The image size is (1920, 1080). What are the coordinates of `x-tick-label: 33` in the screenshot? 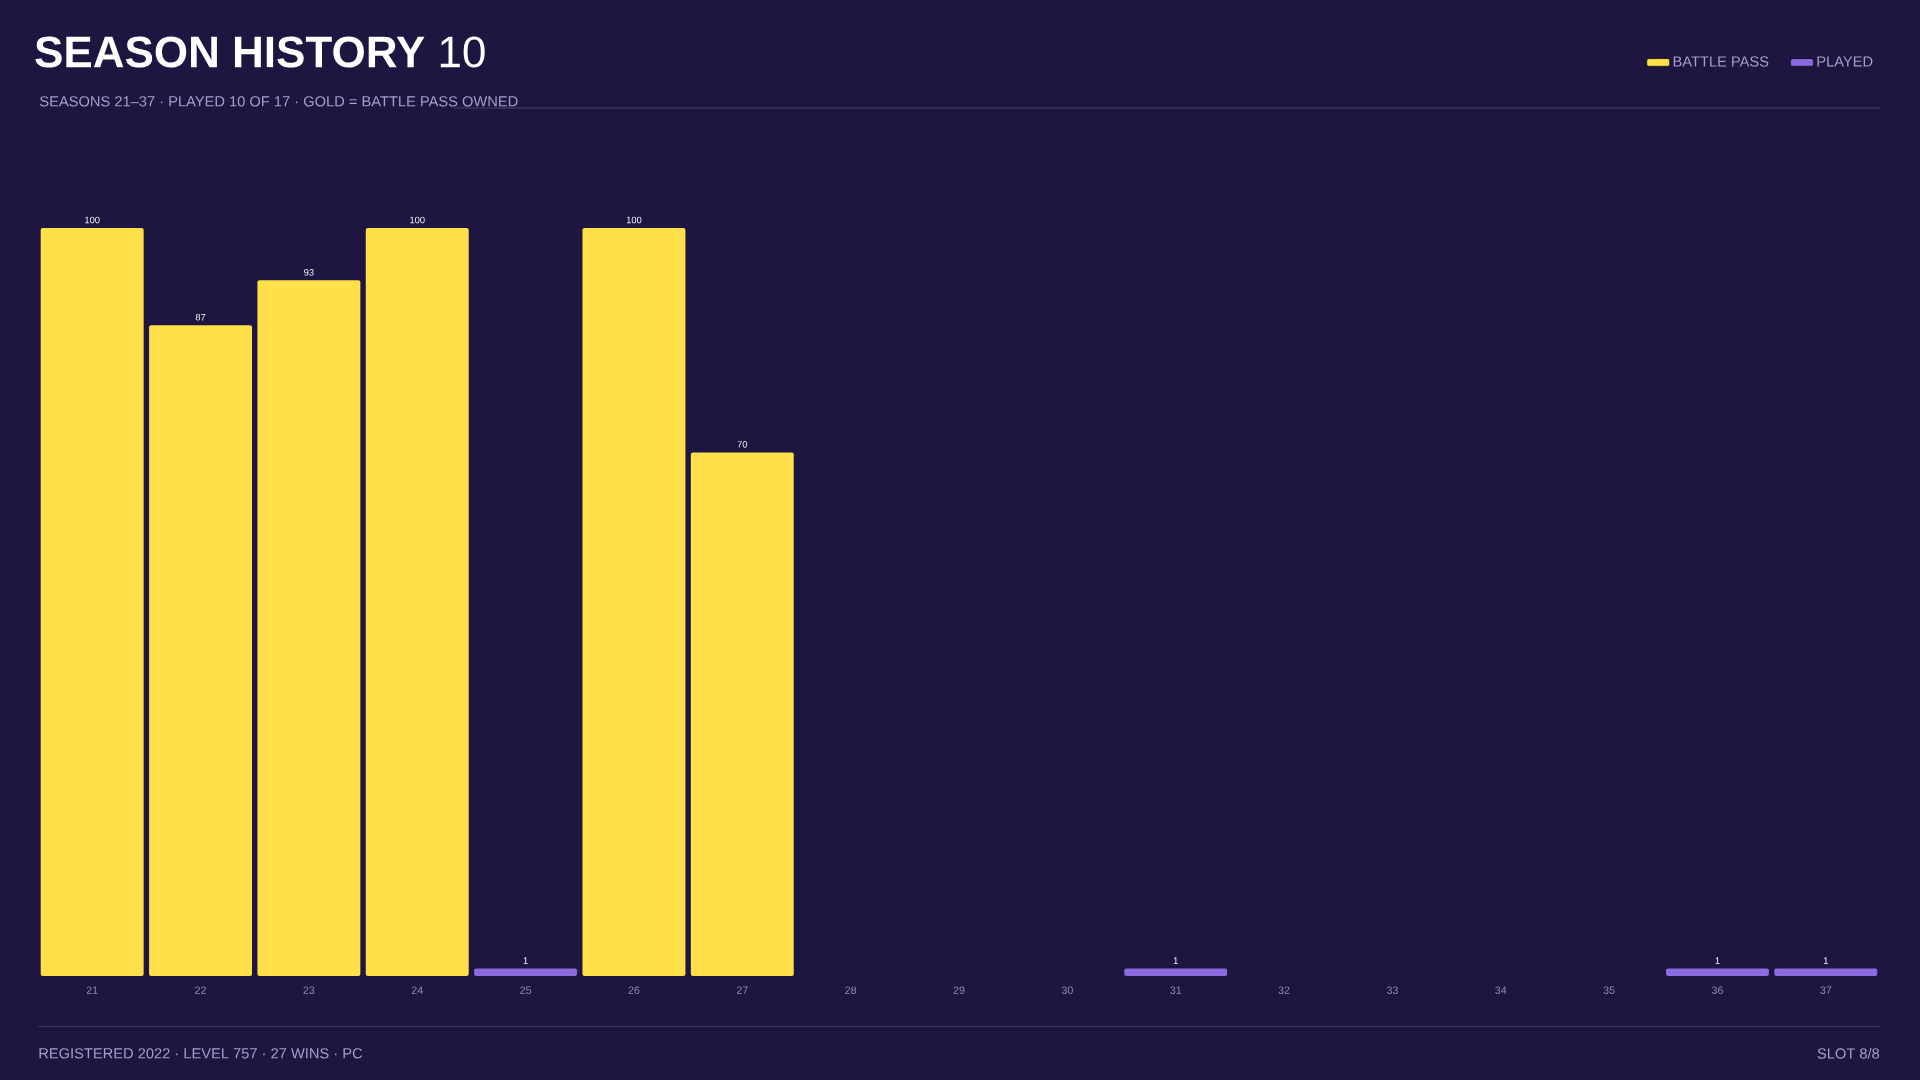 It's located at (1392, 990).